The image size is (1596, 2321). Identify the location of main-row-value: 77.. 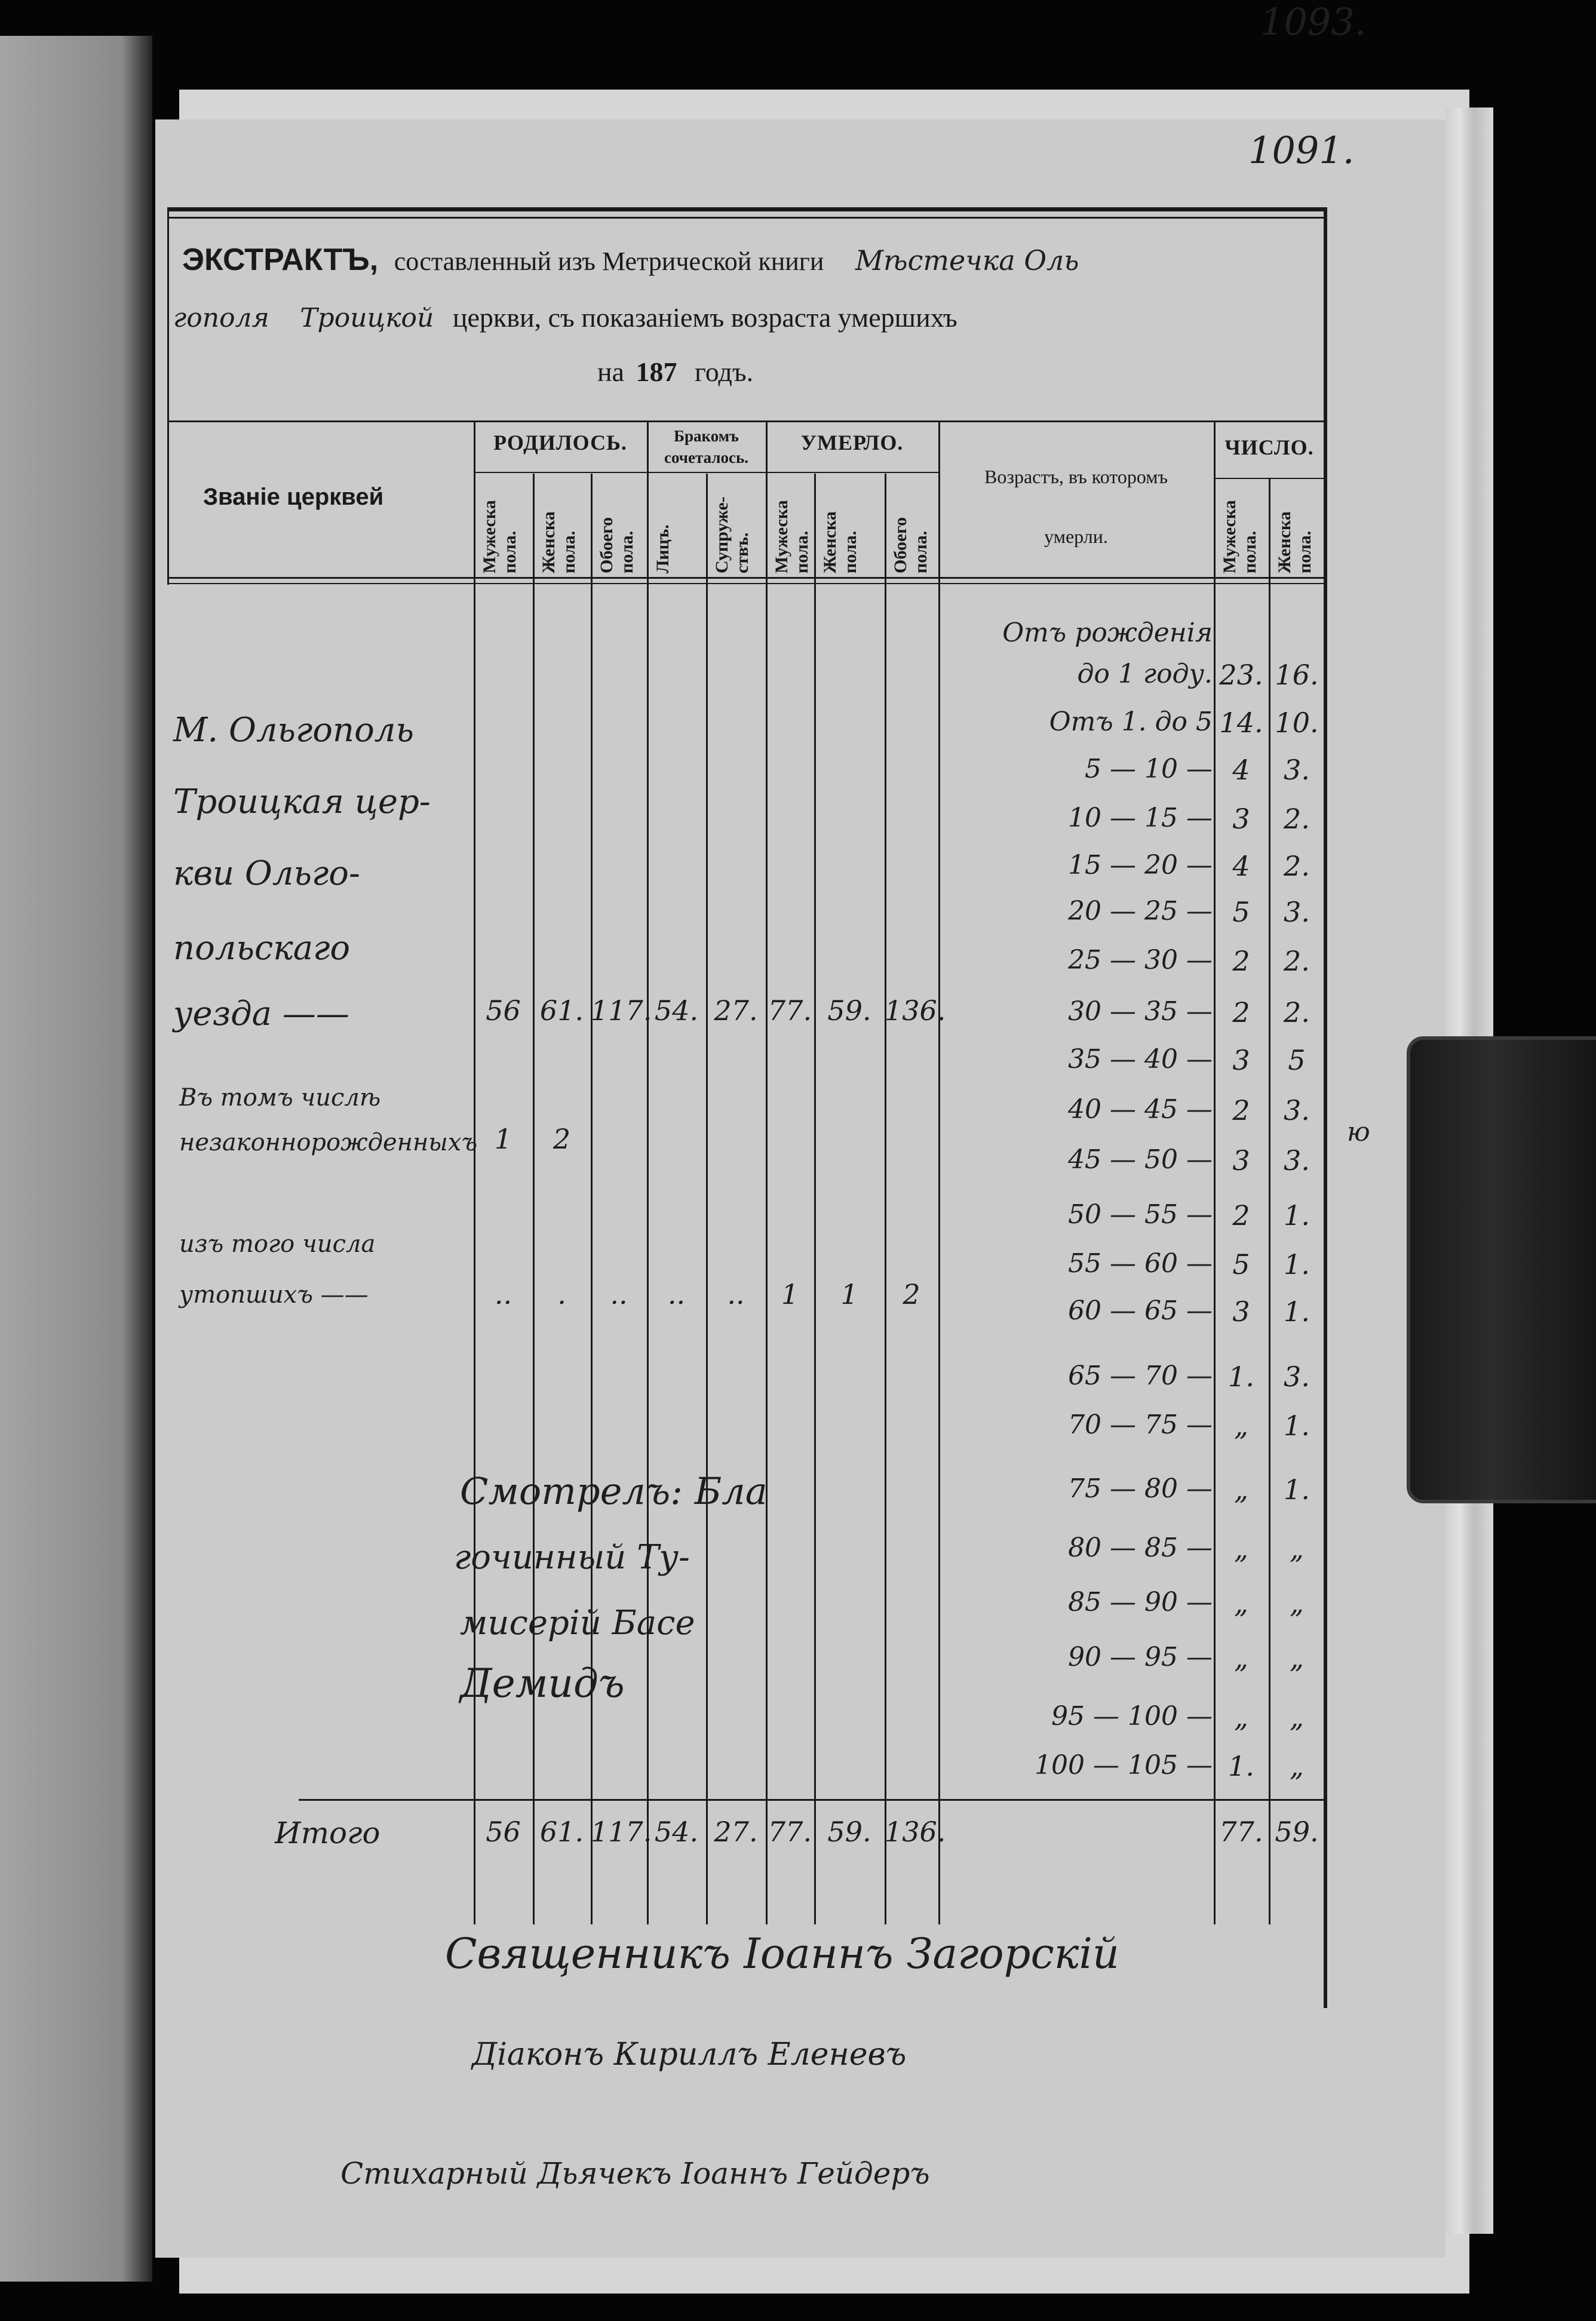
(790, 1010).